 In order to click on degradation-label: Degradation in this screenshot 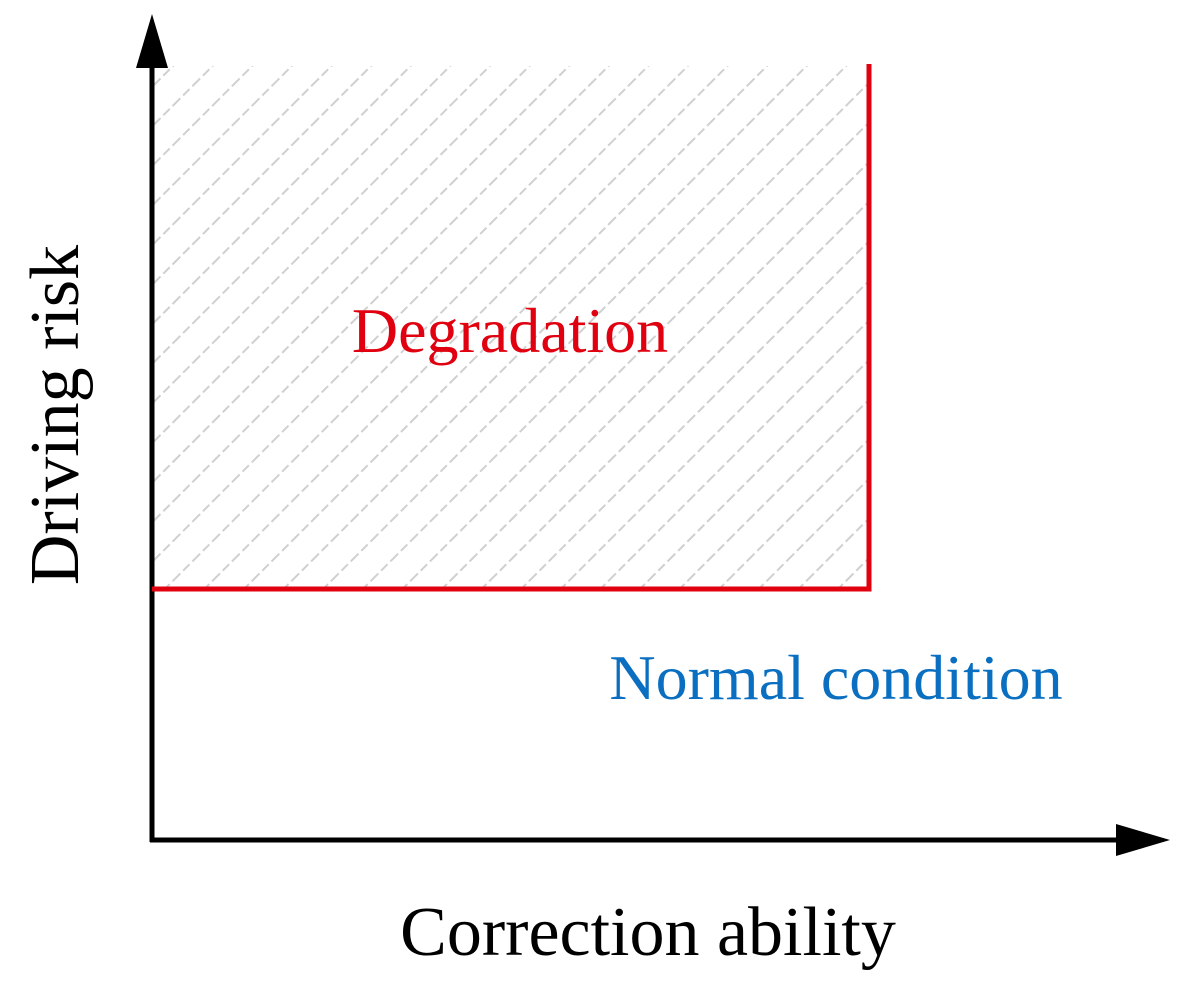, I will do `click(510, 330)`.